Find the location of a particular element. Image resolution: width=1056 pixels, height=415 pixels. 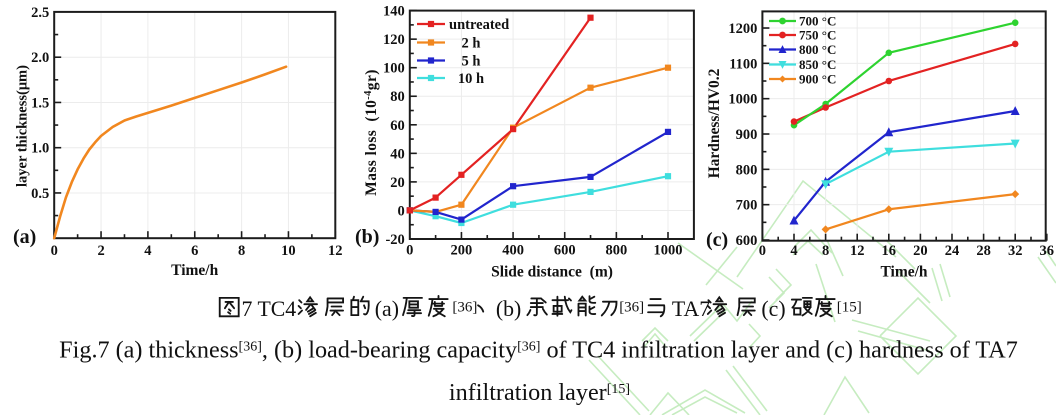

svg-text: 900 is located at coordinates (747, 135).